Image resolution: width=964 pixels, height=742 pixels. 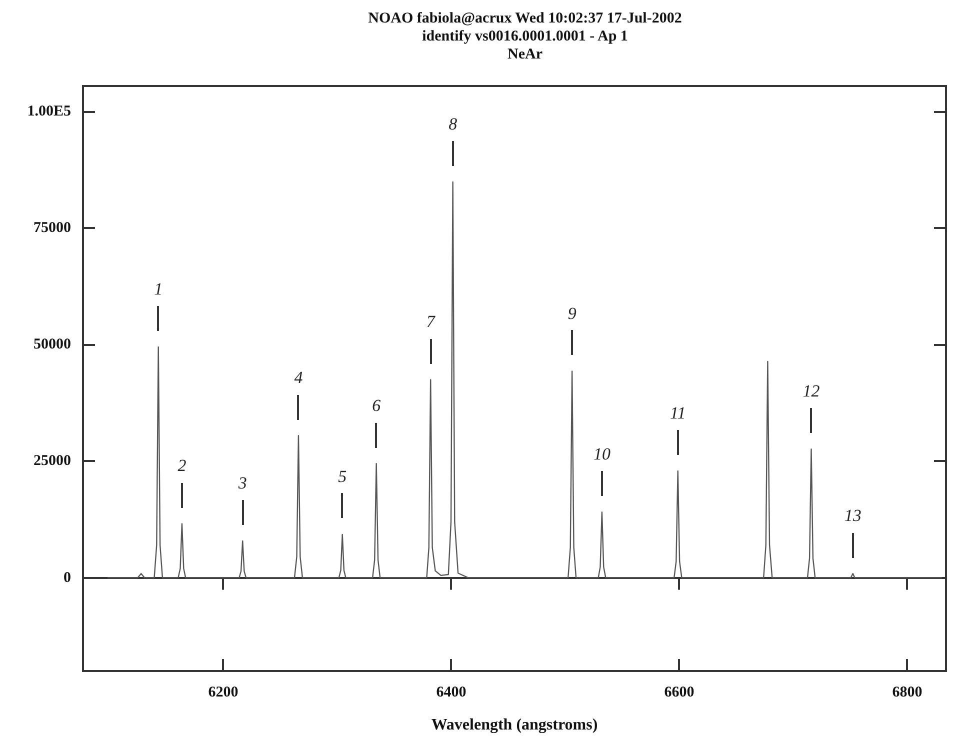 What do you see at coordinates (223, 692) in the screenshot?
I see `x-tick-label: 6200` at bounding box center [223, 692].